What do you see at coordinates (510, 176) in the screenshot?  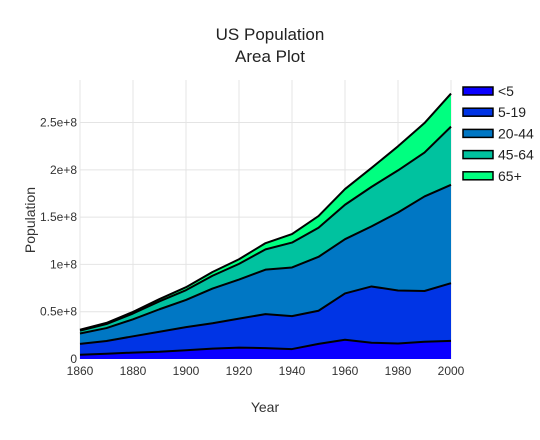 I see `legend-label: 65+` at bounding box center [510, 176].